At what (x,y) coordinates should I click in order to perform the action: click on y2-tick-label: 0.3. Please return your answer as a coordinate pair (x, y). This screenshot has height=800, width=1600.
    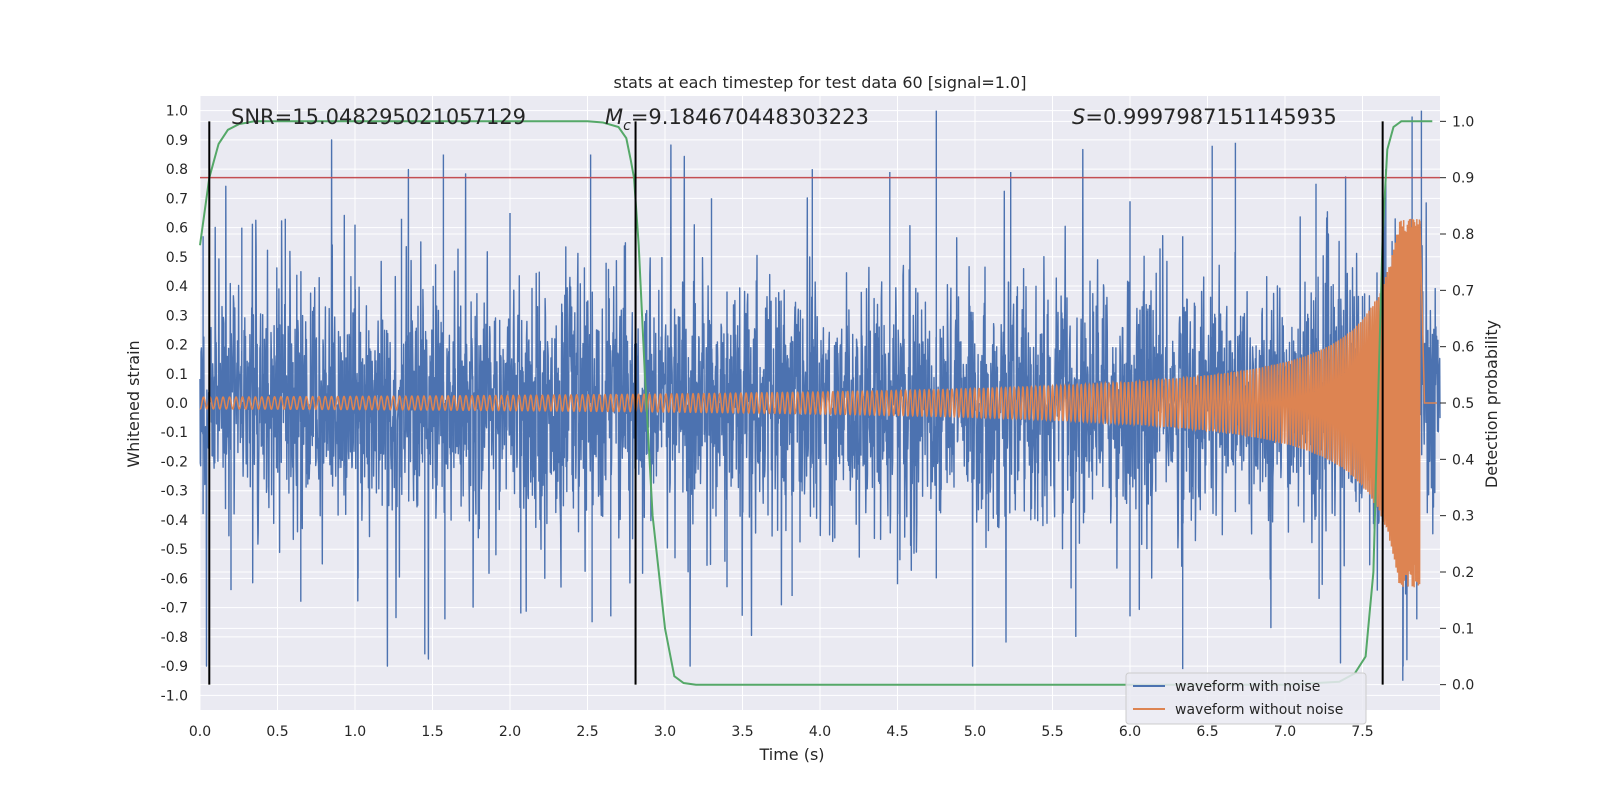
    Looking at the image, I should click on (1463, 517).